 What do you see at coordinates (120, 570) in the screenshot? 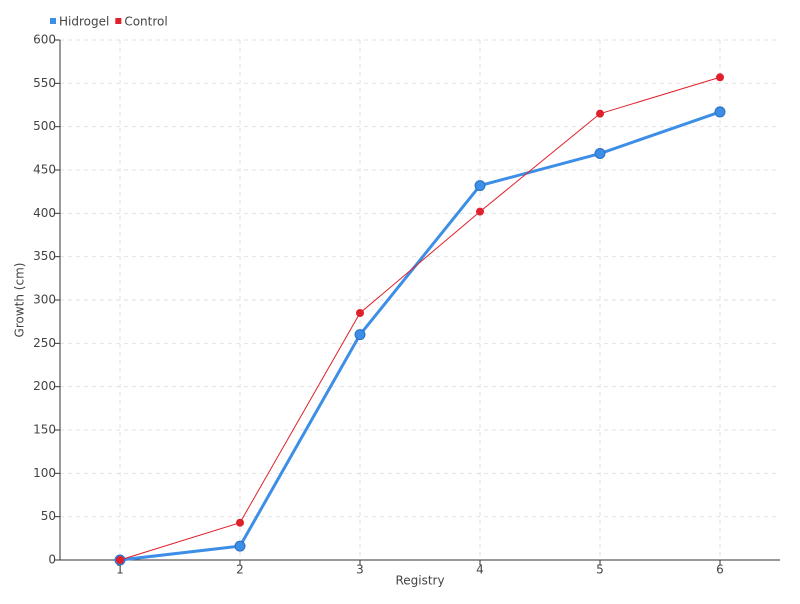
I see `x-tick-label: 1` at bounding box center [120, 570].